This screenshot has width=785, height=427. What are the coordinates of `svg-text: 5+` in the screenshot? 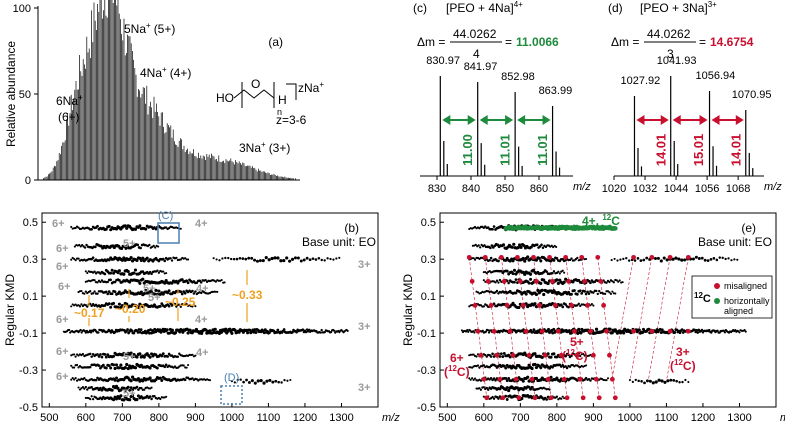 It's located at (129, 357).